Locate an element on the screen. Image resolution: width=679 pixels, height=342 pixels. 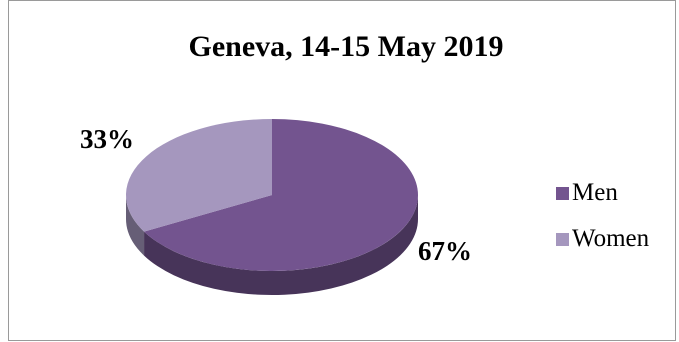
data-label-men: 67% is located at coordinates (445, 251).